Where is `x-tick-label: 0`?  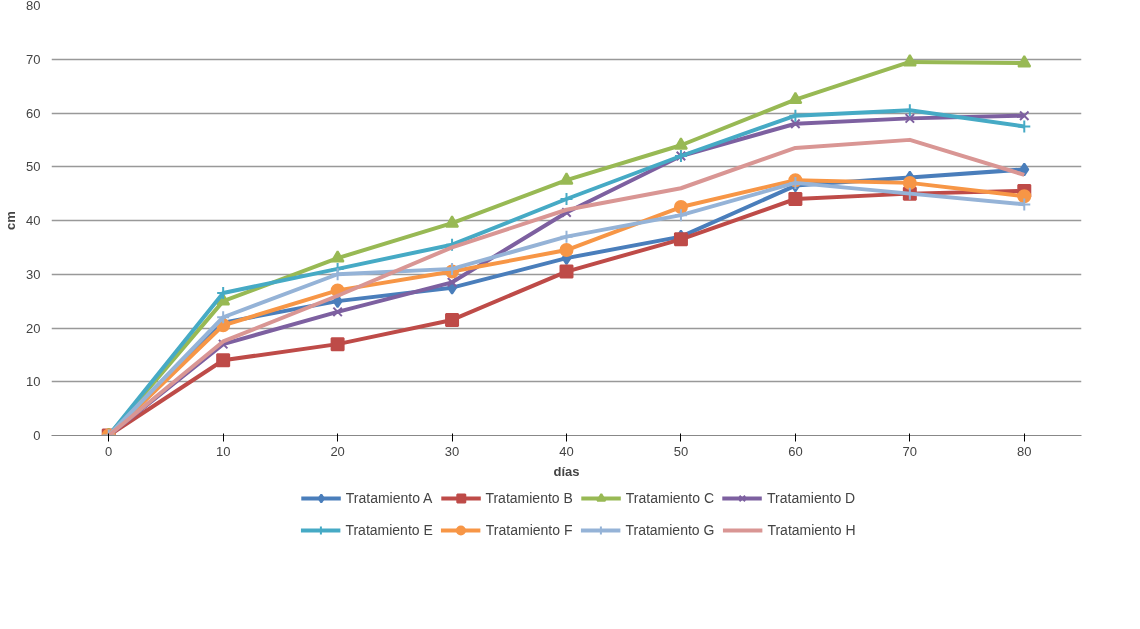
x-tick-label: 0 is located at coordinates (109, 451).